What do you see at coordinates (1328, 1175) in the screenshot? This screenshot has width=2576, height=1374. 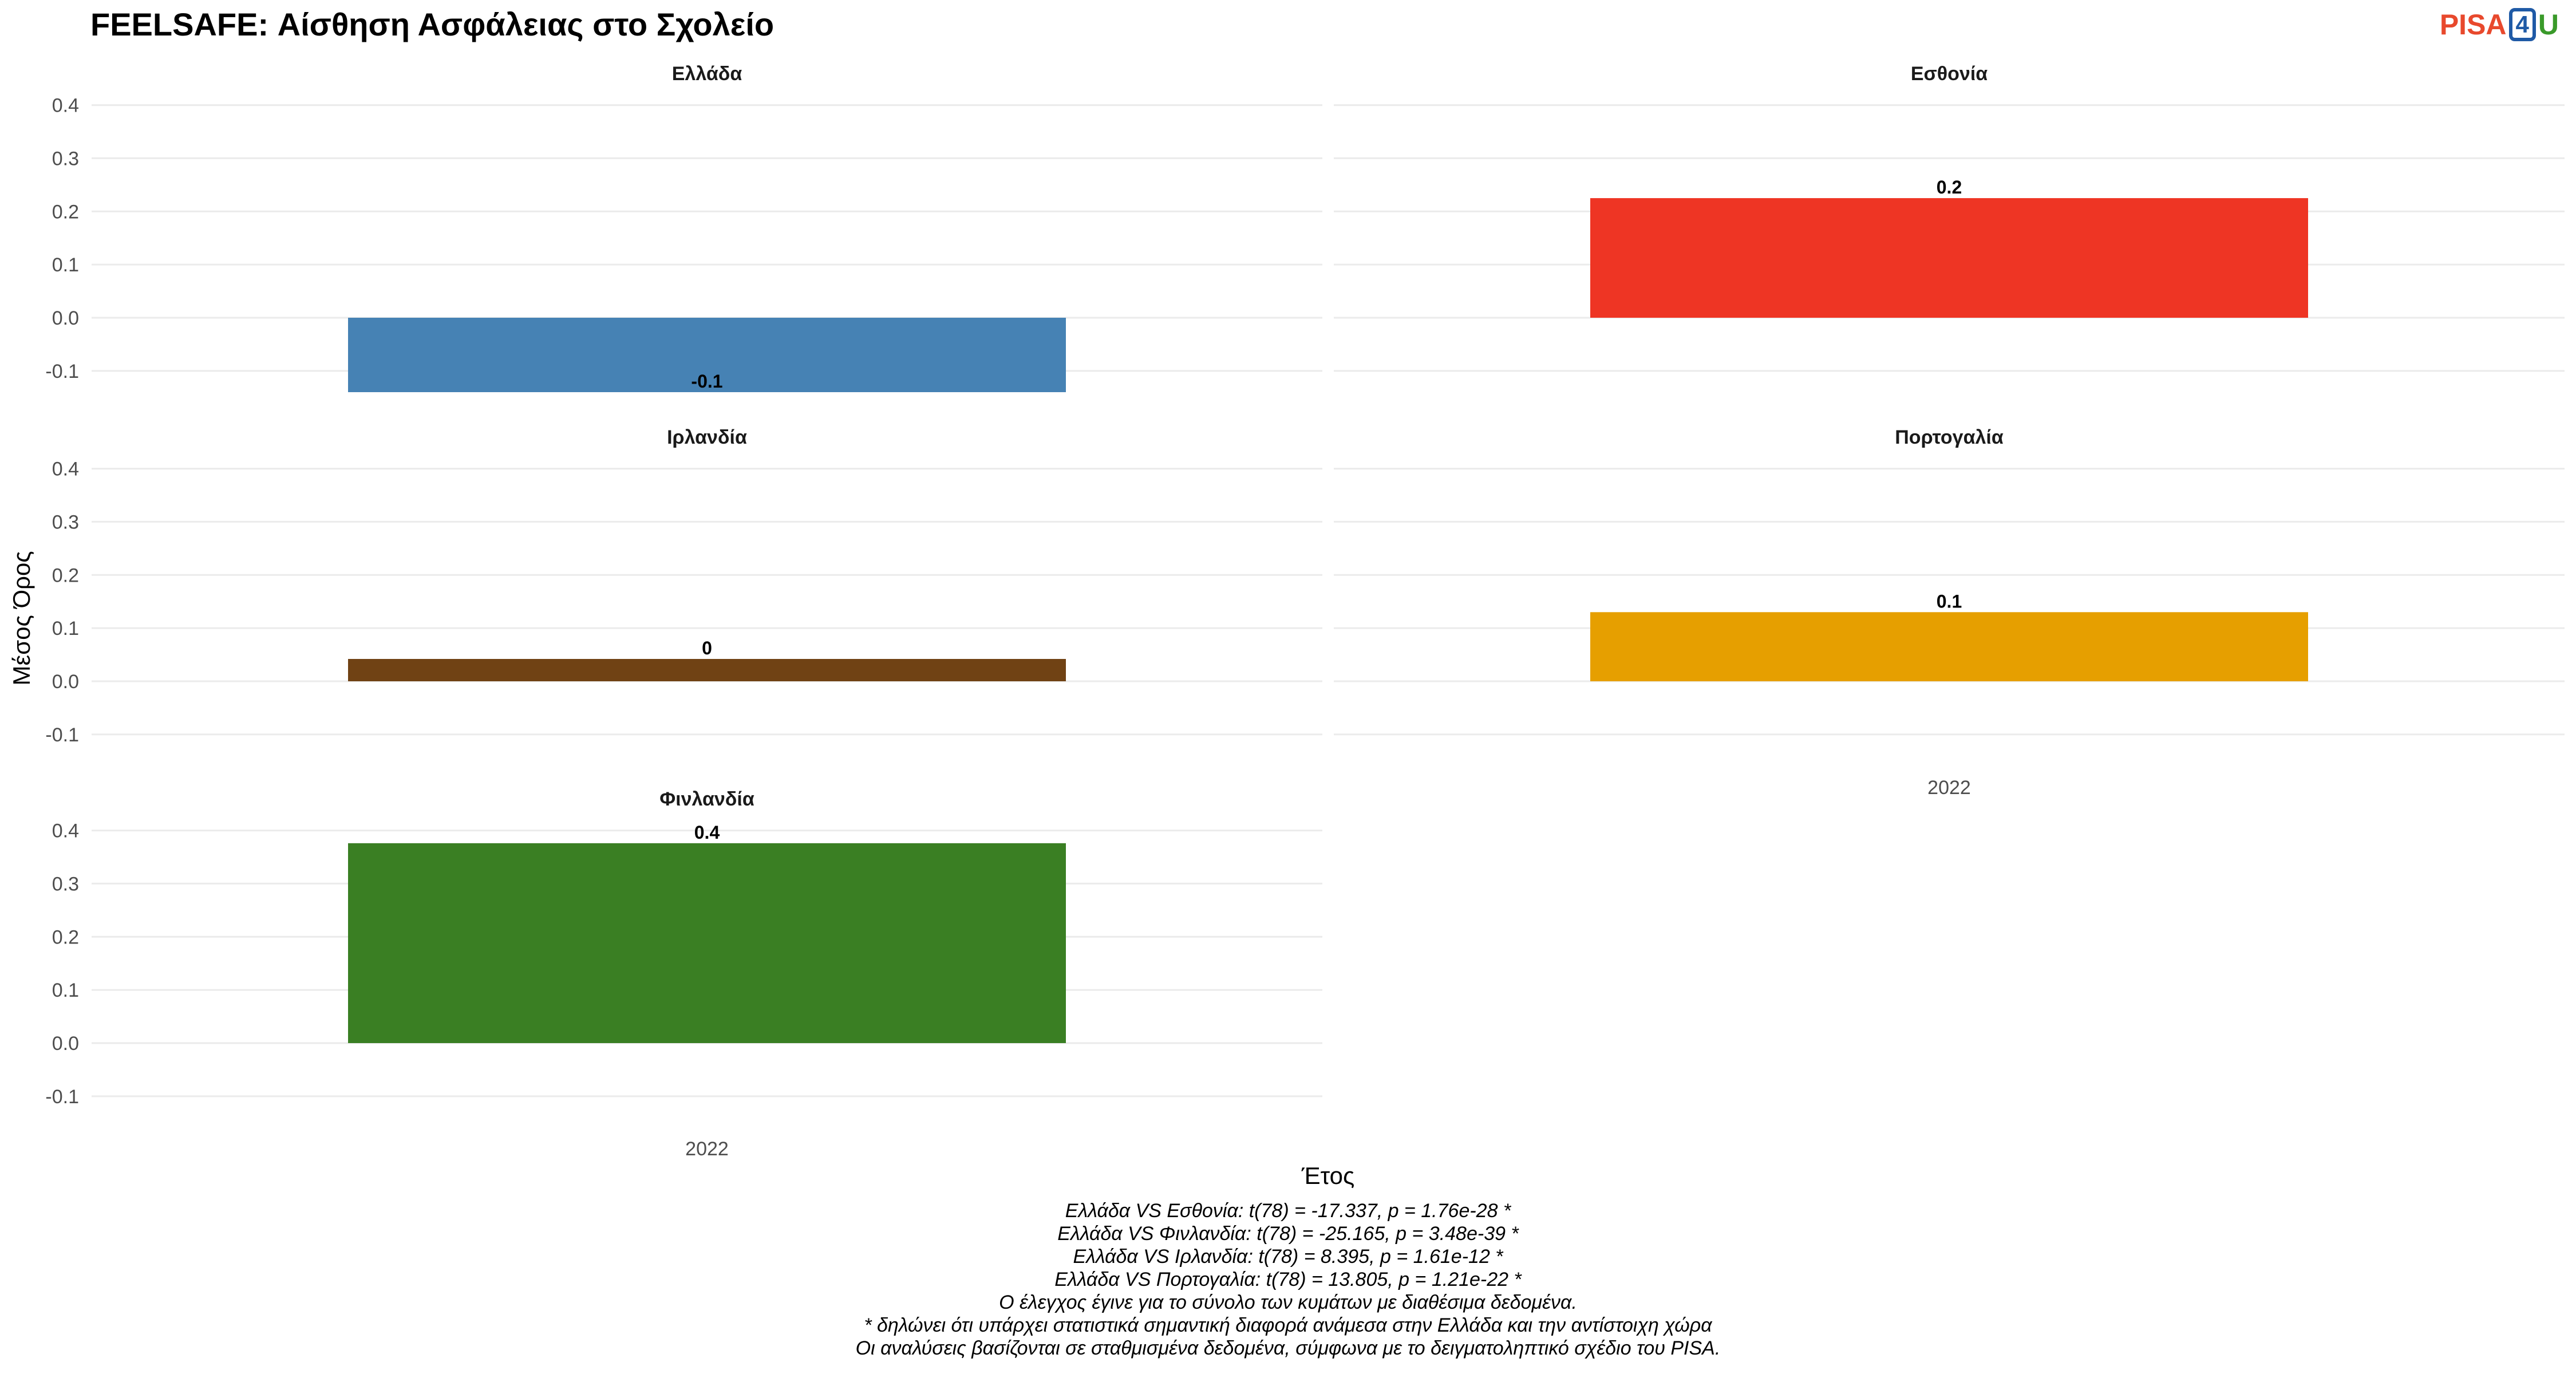 I see `x-axis-title: Έτος` at bounding box center [1328, 1175].